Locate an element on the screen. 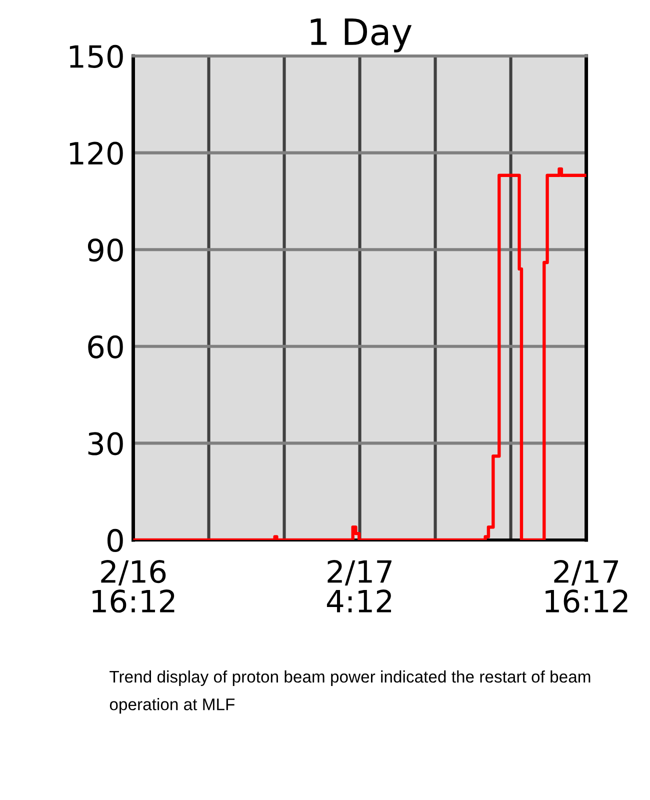 This screenshot has height=800, width=650. y-tick-label: 120 is located at coordinates (96, 153).